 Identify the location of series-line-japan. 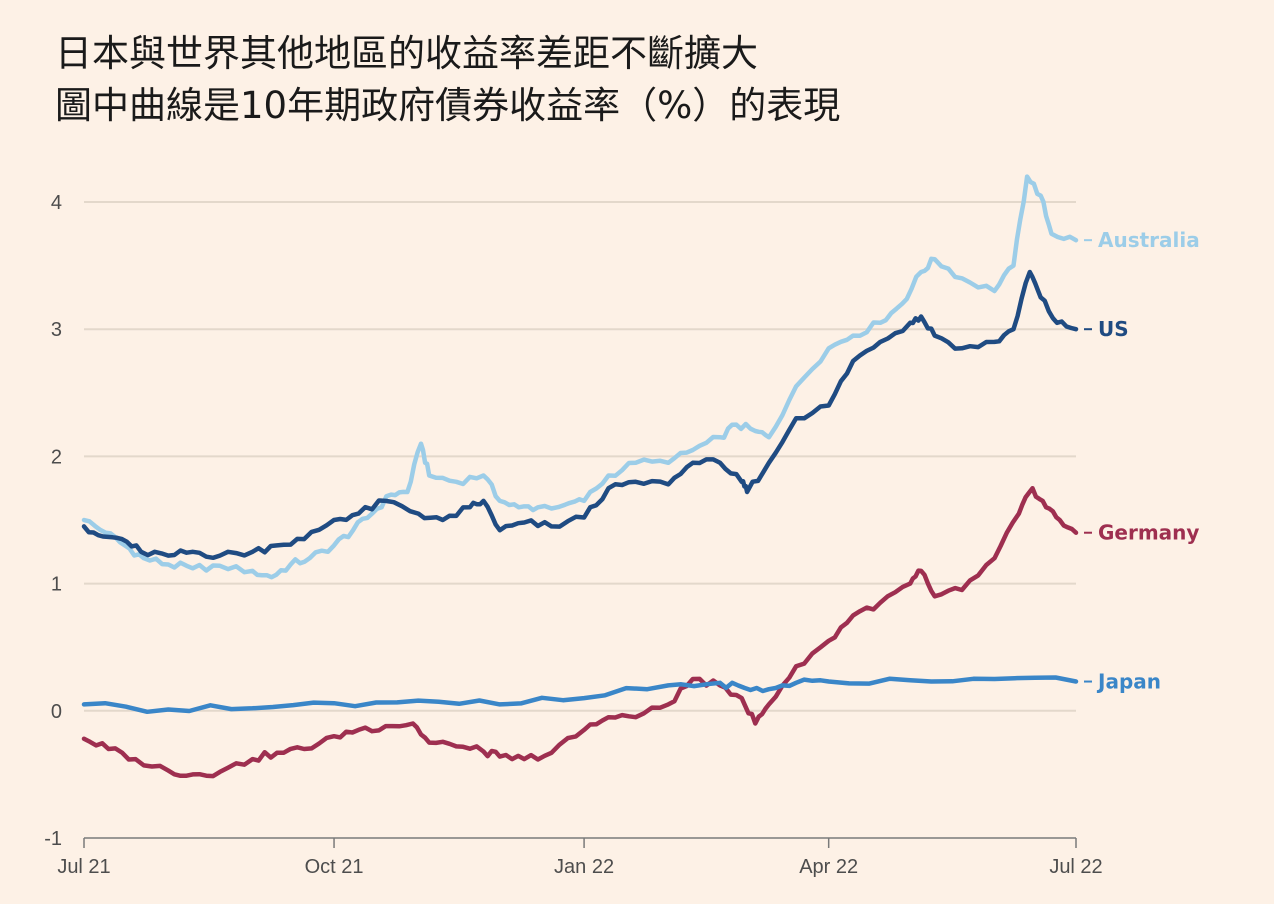
(580, 695).